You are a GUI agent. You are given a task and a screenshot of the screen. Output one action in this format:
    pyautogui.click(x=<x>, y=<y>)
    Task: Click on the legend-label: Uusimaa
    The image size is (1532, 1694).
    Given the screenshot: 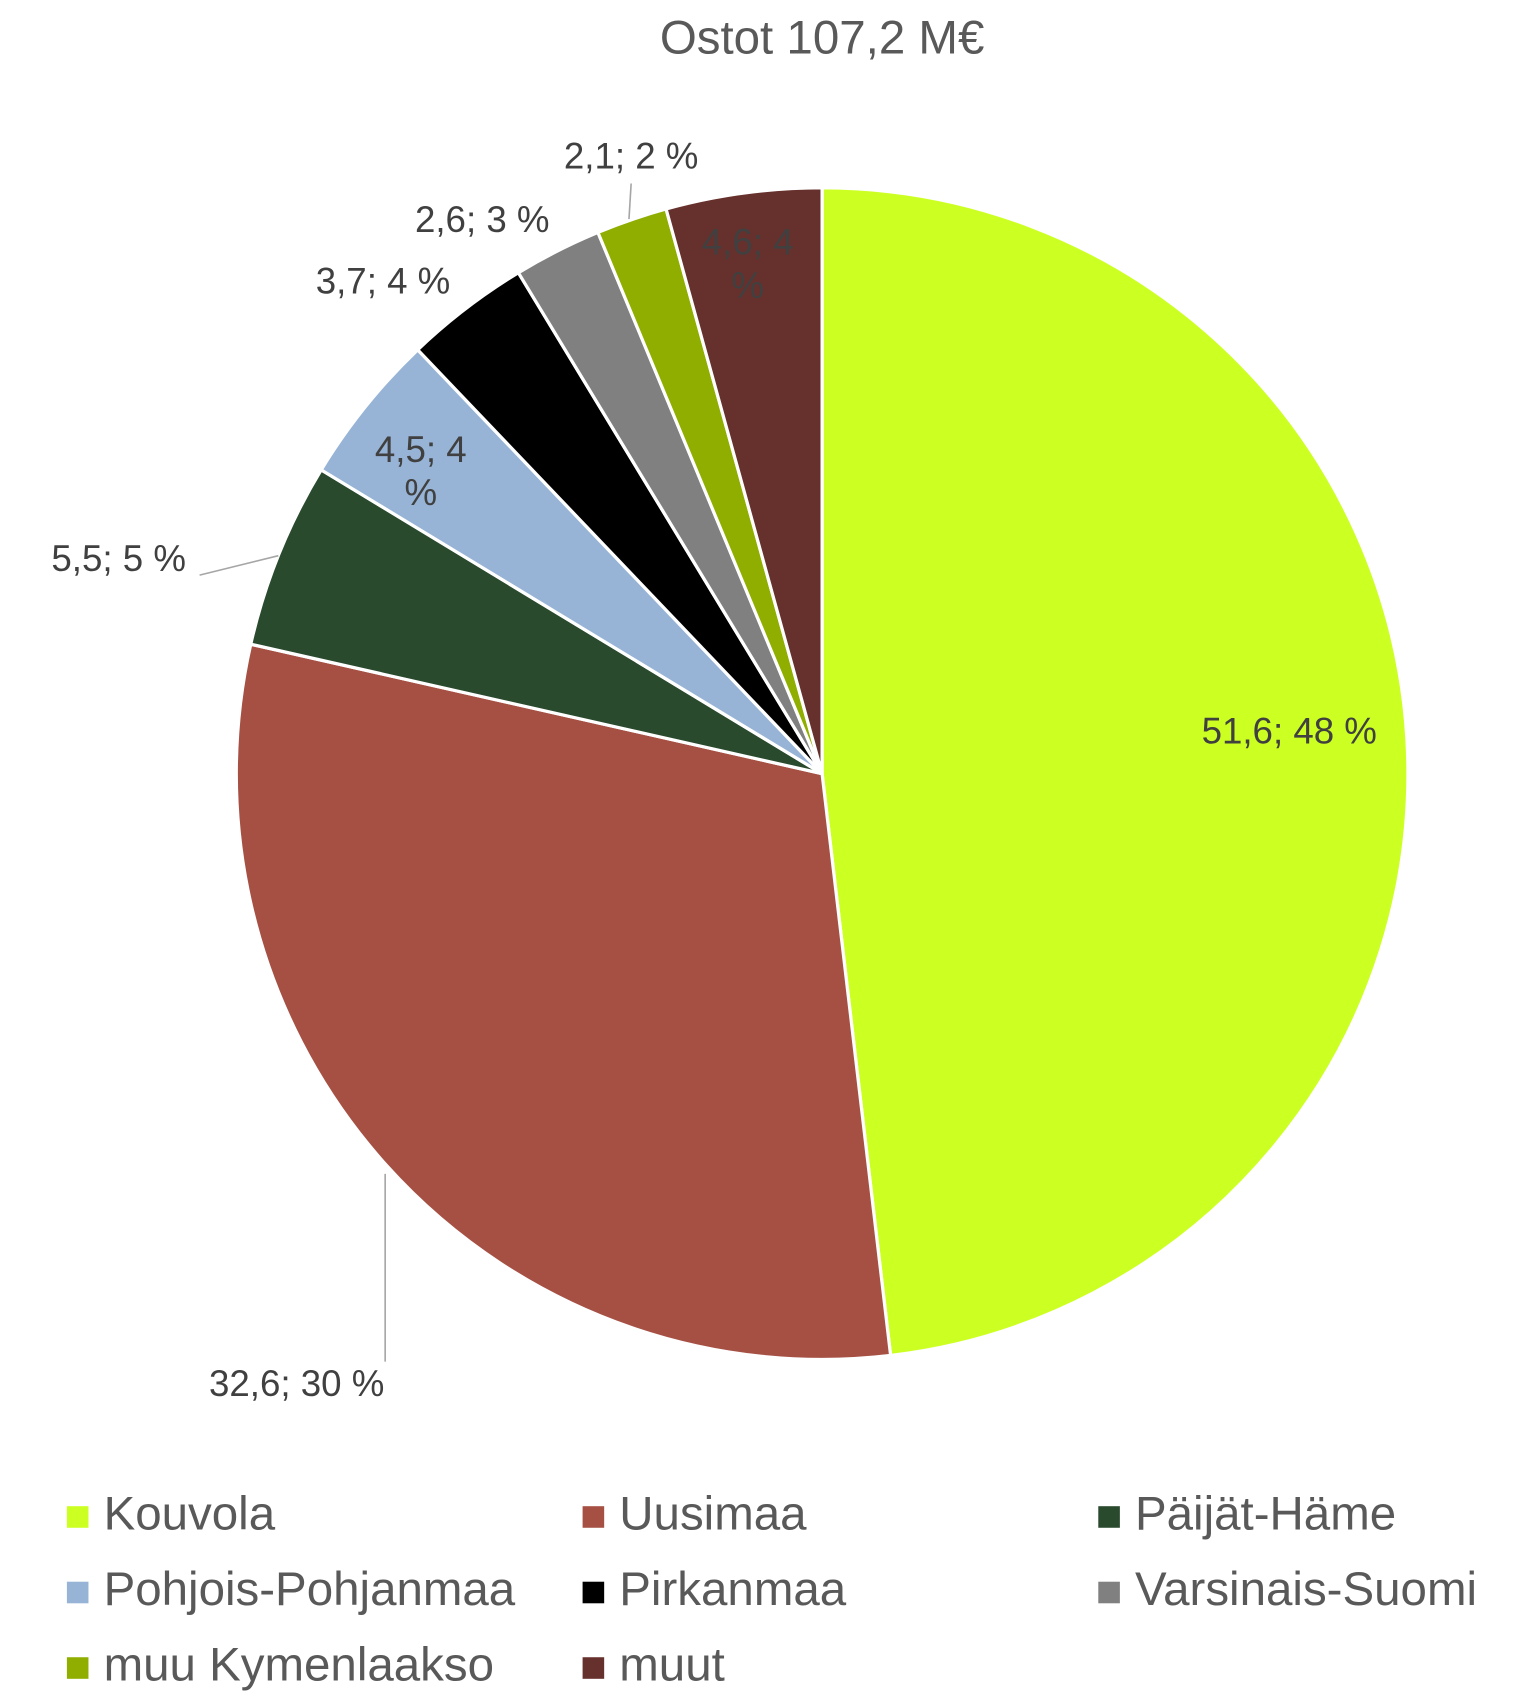 What is the action you would take?
    pyautogui.click(x=713, y=1514)
    